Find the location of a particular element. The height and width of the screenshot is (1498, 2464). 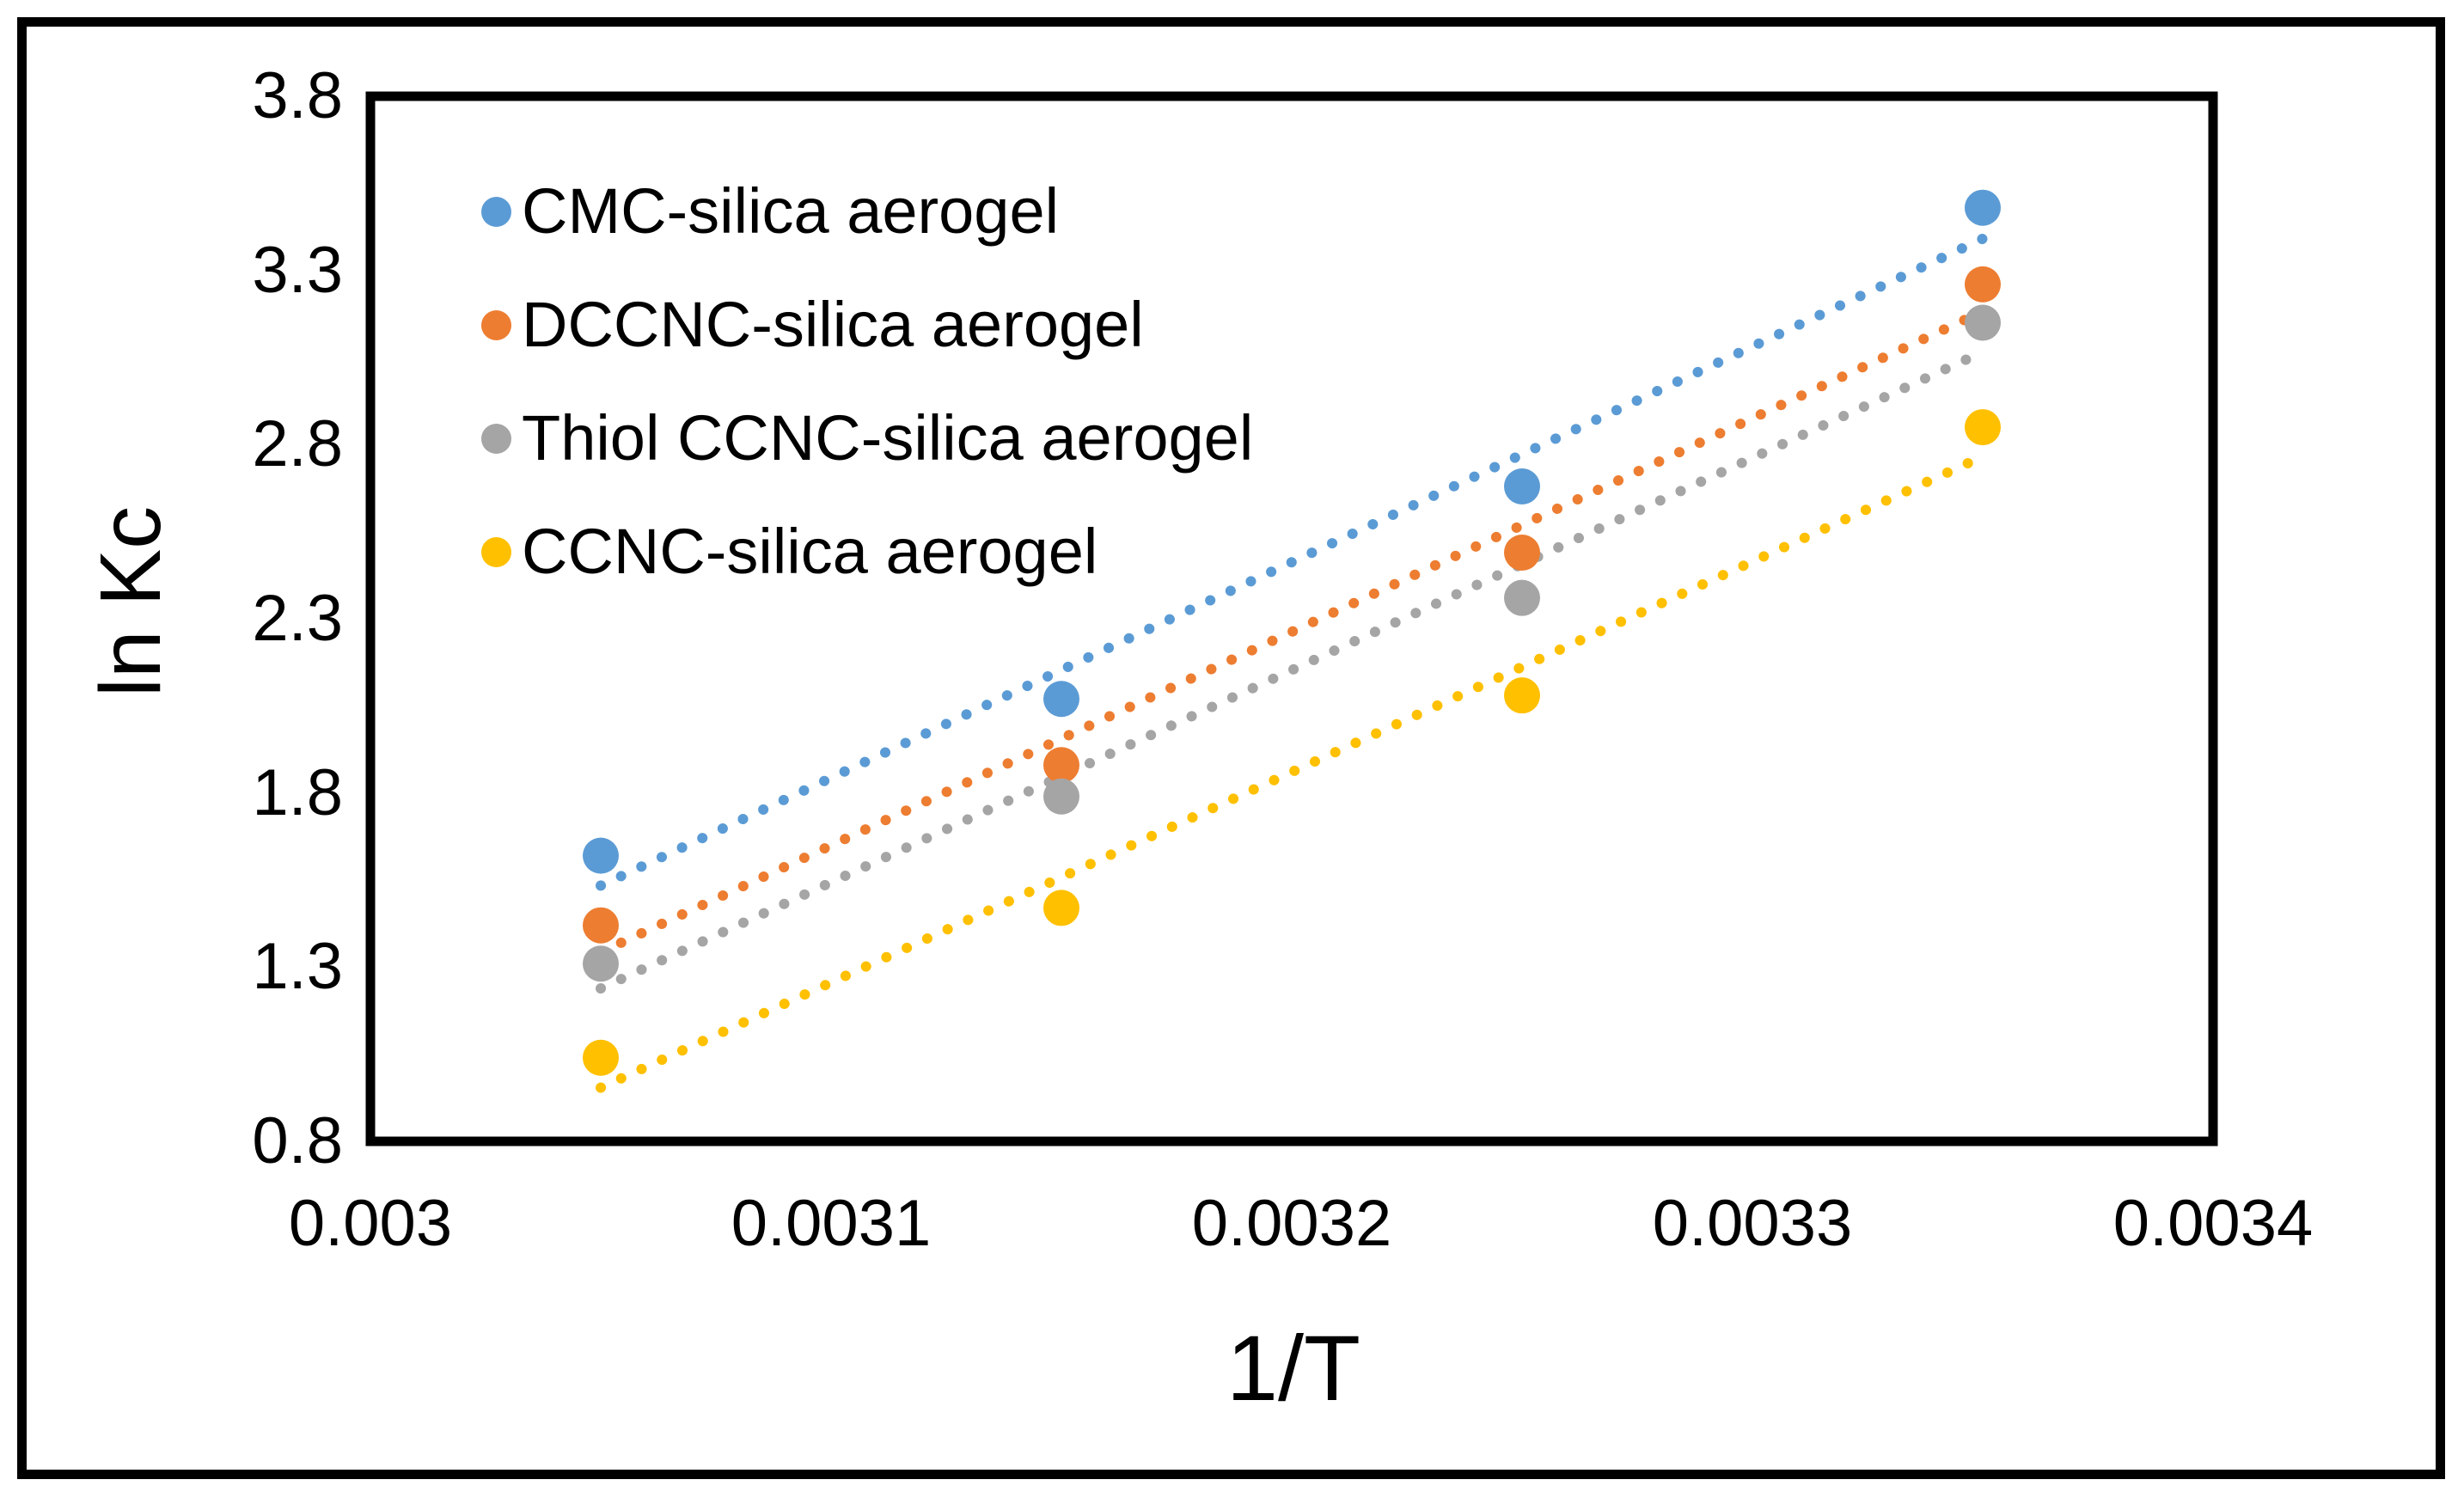

x-axis-title: 1/T is located at coordinates (1293, 1368).